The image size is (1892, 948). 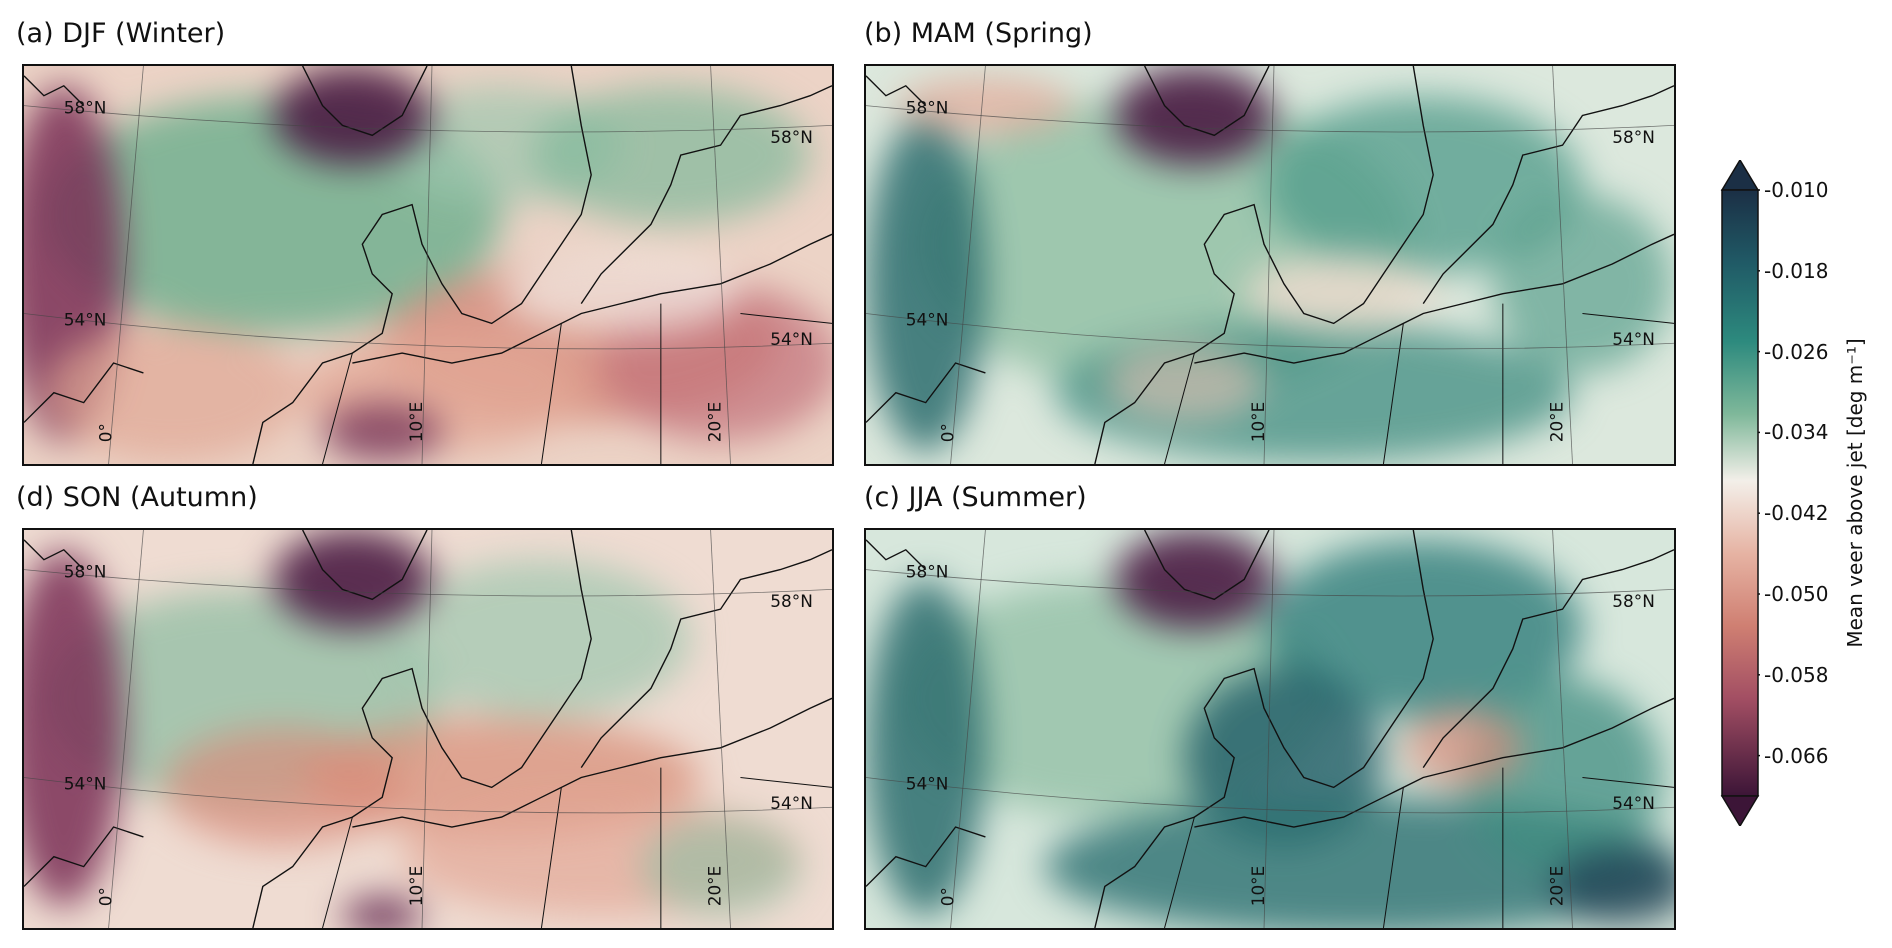 I want to click on colorbar-body, so click(x=1740, y=493).